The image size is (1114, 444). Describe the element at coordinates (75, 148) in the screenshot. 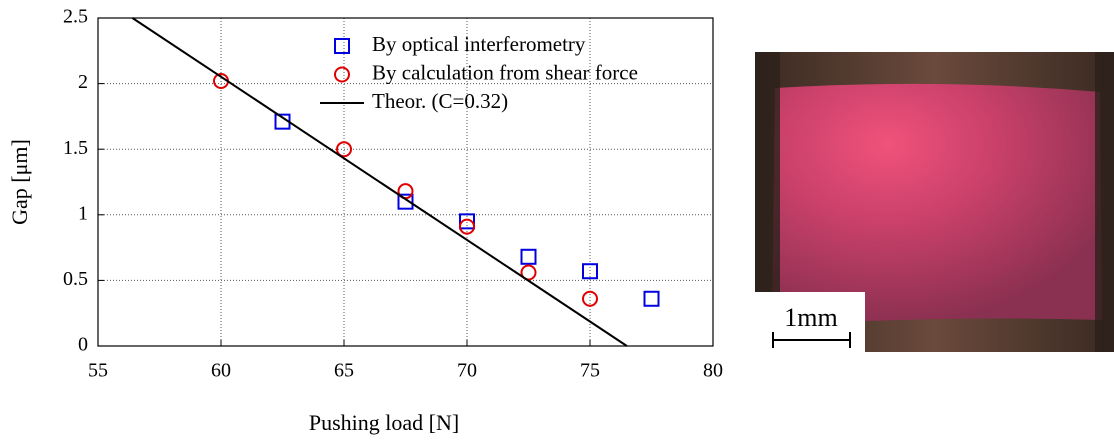

I see `y-tick-label: 1.5` at that location.